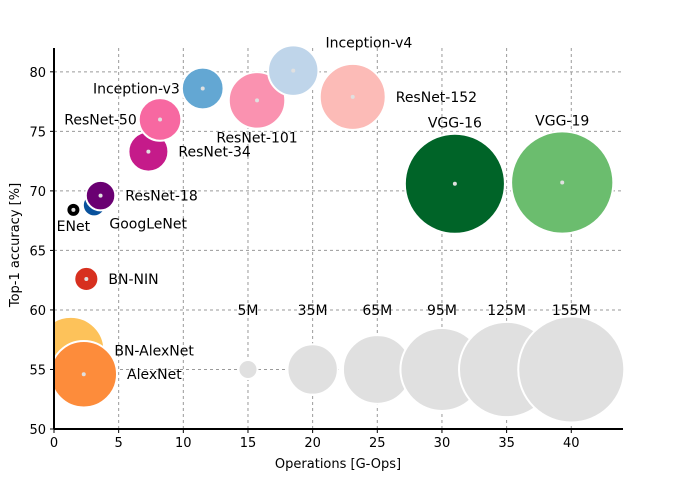 The width and height of the screenshot is (677, 494). Describe the element at coordinates (256, 139) in the screenshot. I see `bubble-label: ResNet-101` at that location.